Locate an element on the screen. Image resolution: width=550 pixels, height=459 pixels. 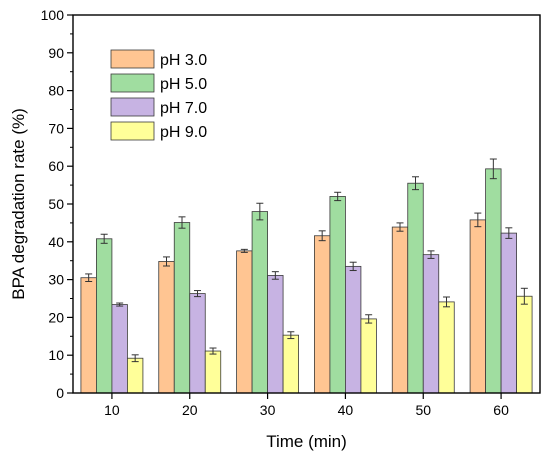
x-tick-label: 20 is located at coordinates (190, 410).